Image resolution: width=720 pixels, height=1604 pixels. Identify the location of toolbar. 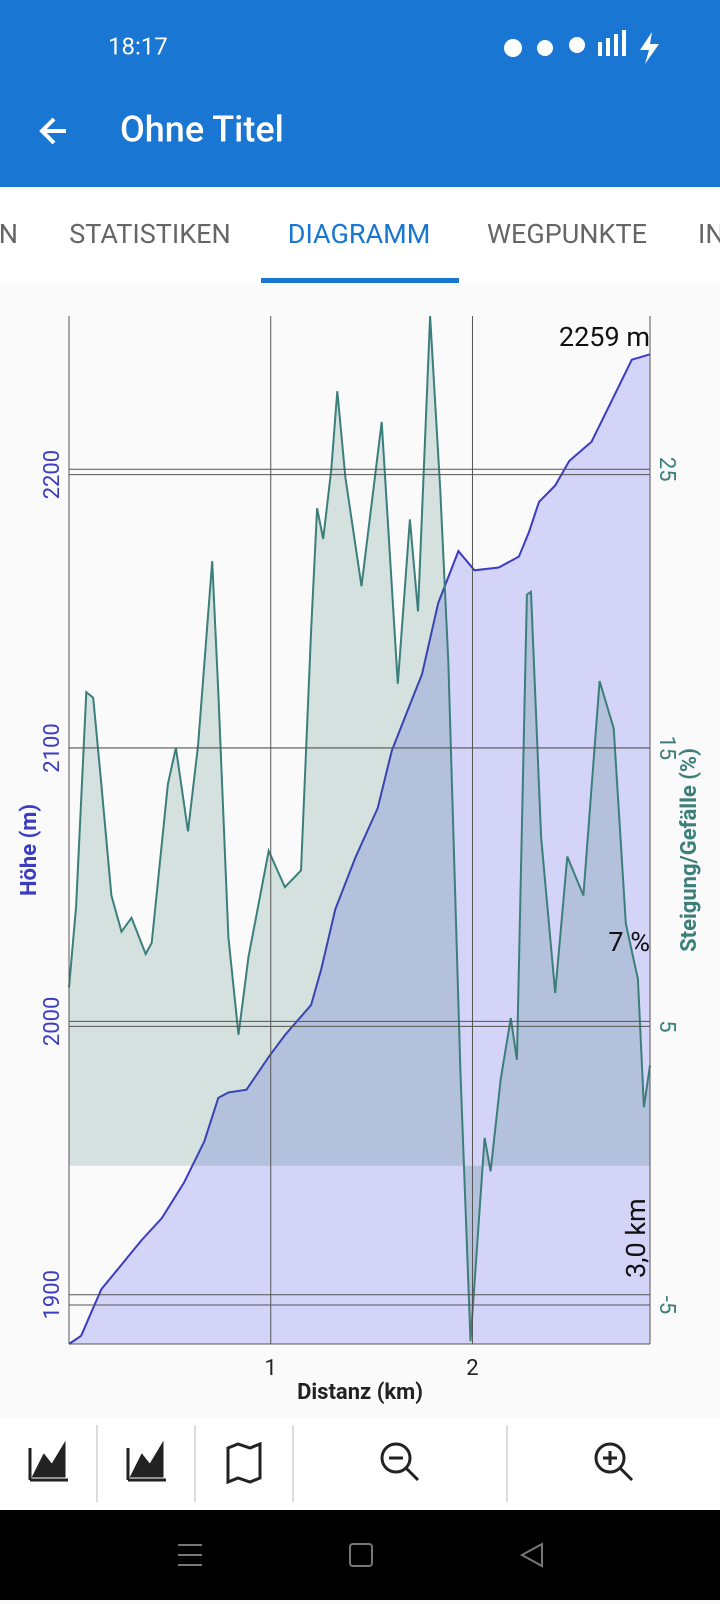
(360, 1464).